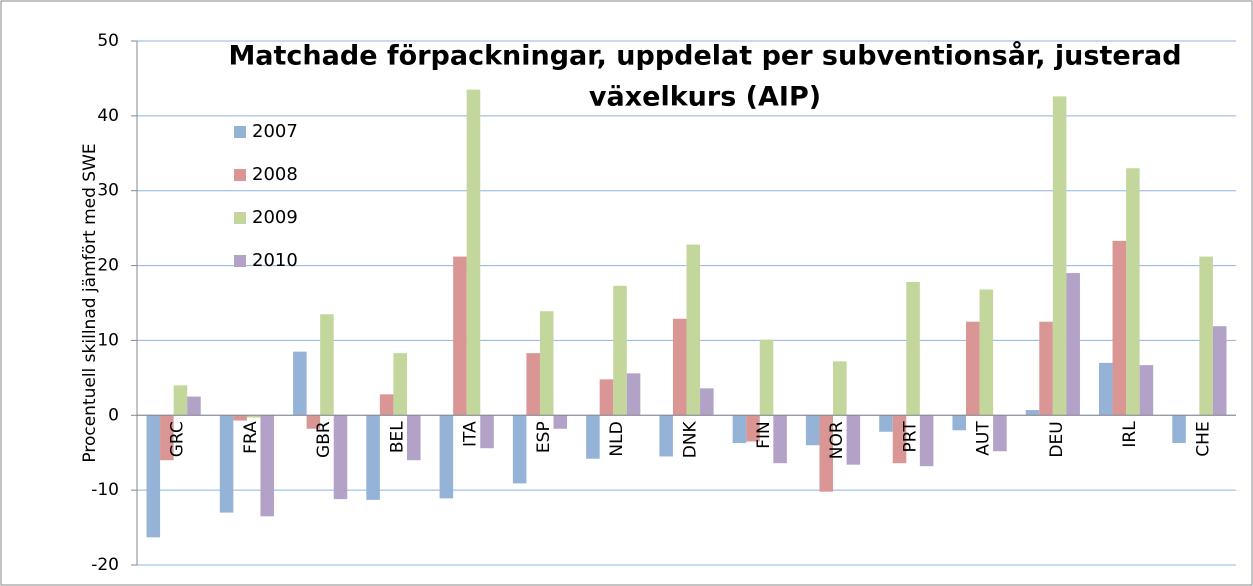 This screenshot has width=1253, height=586. What do you see at coordinates (275, 131) in the screenshot?
I see `legend-label: 2007` at bounding box center [275, 131].